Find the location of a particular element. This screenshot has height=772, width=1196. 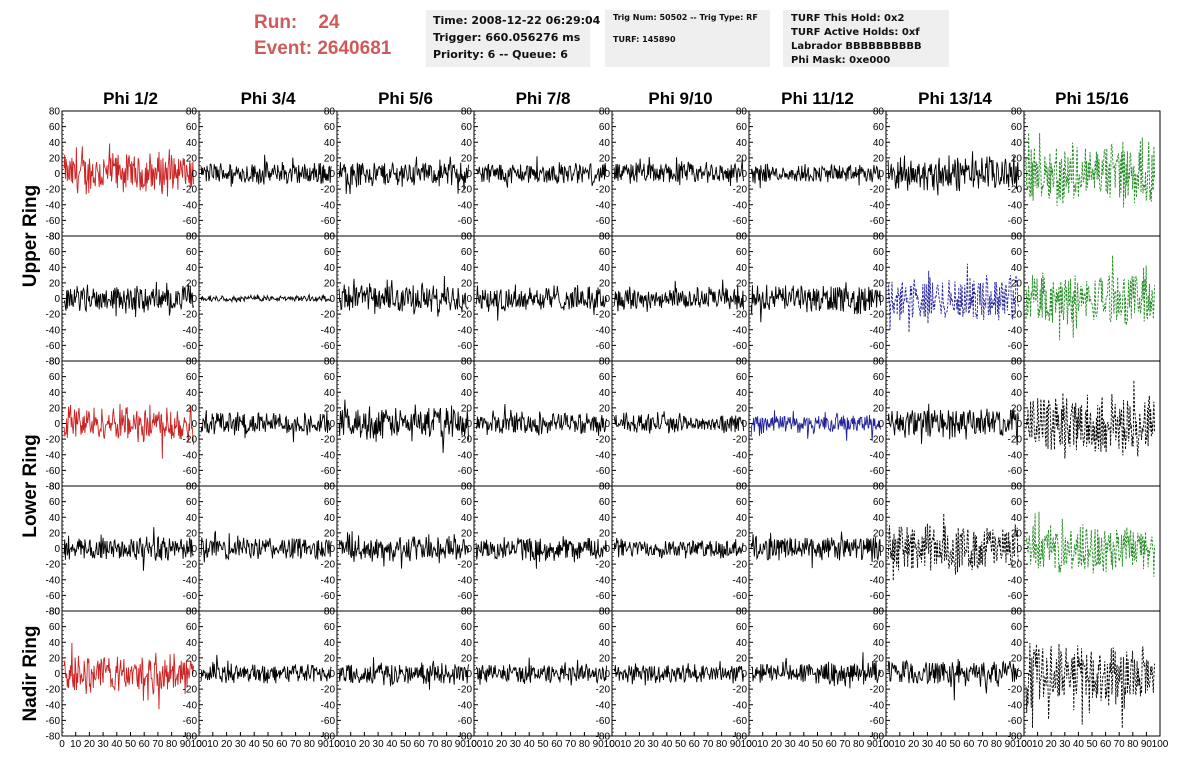

x-tick-label: 20 is located at coordinates (90, 744).